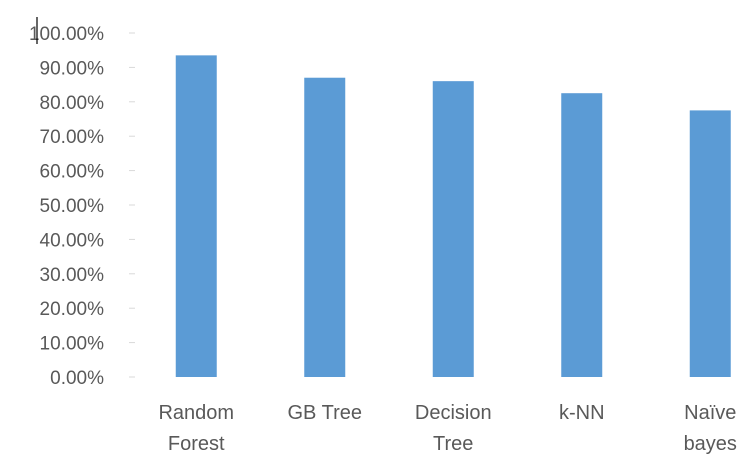 This screenshot has width=750, height=457. What do you see at coordinates (453, 444) in the screenshot?
I see `x-category-label-line: Tree` at bounding box center [453, 444].